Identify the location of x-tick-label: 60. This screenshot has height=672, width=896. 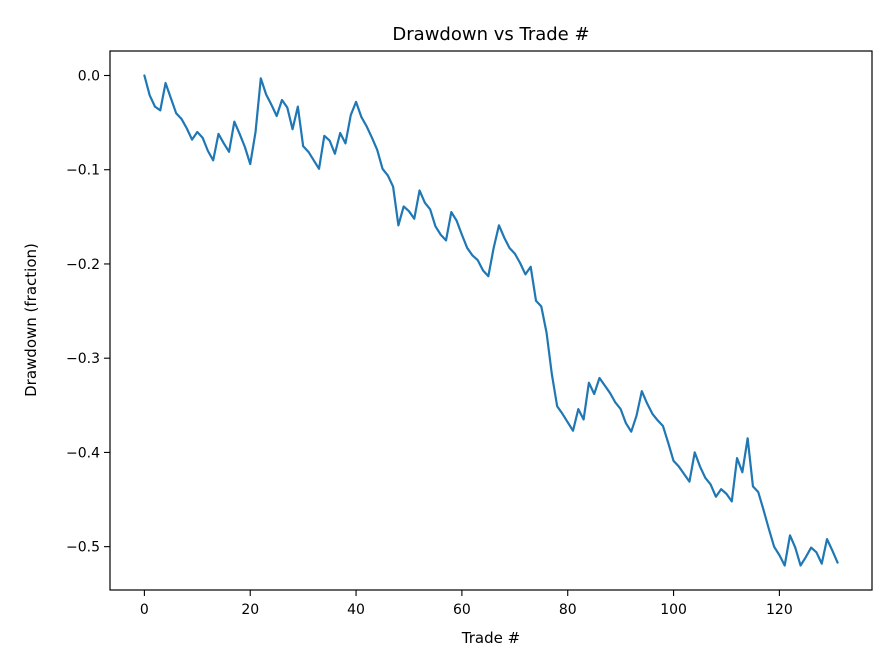
(462, 610).